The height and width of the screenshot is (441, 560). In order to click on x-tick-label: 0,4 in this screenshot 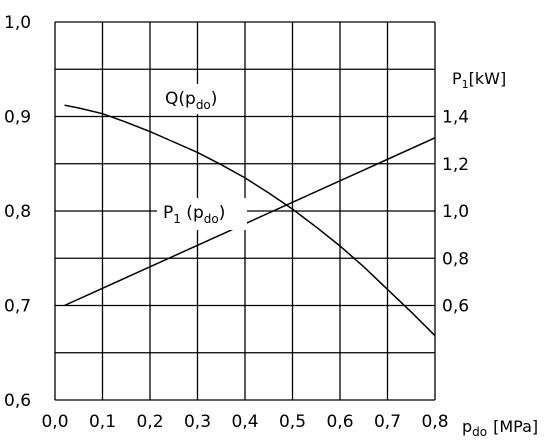, I will do `click(244, 422)`.